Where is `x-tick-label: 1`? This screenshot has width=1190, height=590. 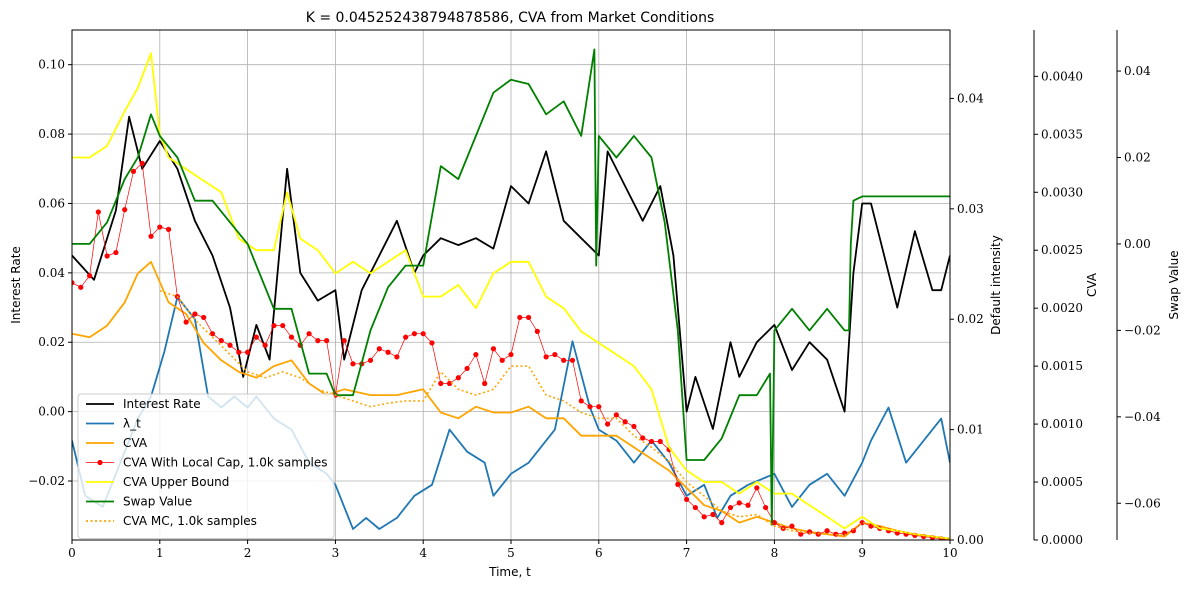
x-tick-label: 1 is located at coordinates (160, 553).